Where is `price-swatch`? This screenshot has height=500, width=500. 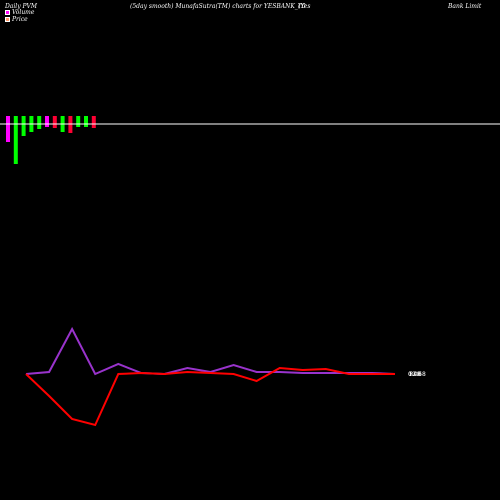 price-swatch is located at coordinates (7, 19).